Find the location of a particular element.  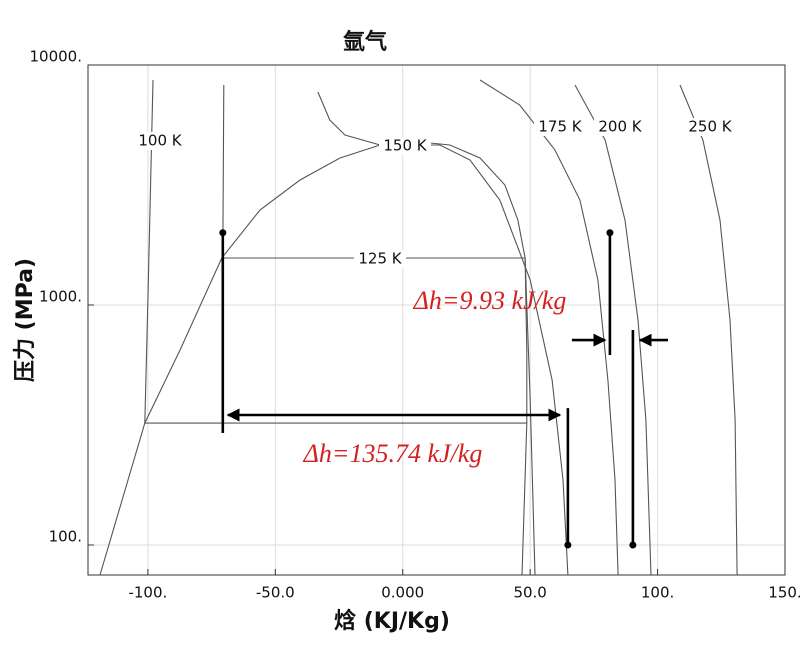

x-tick-label: 100. is located at coordinates (657, 593).